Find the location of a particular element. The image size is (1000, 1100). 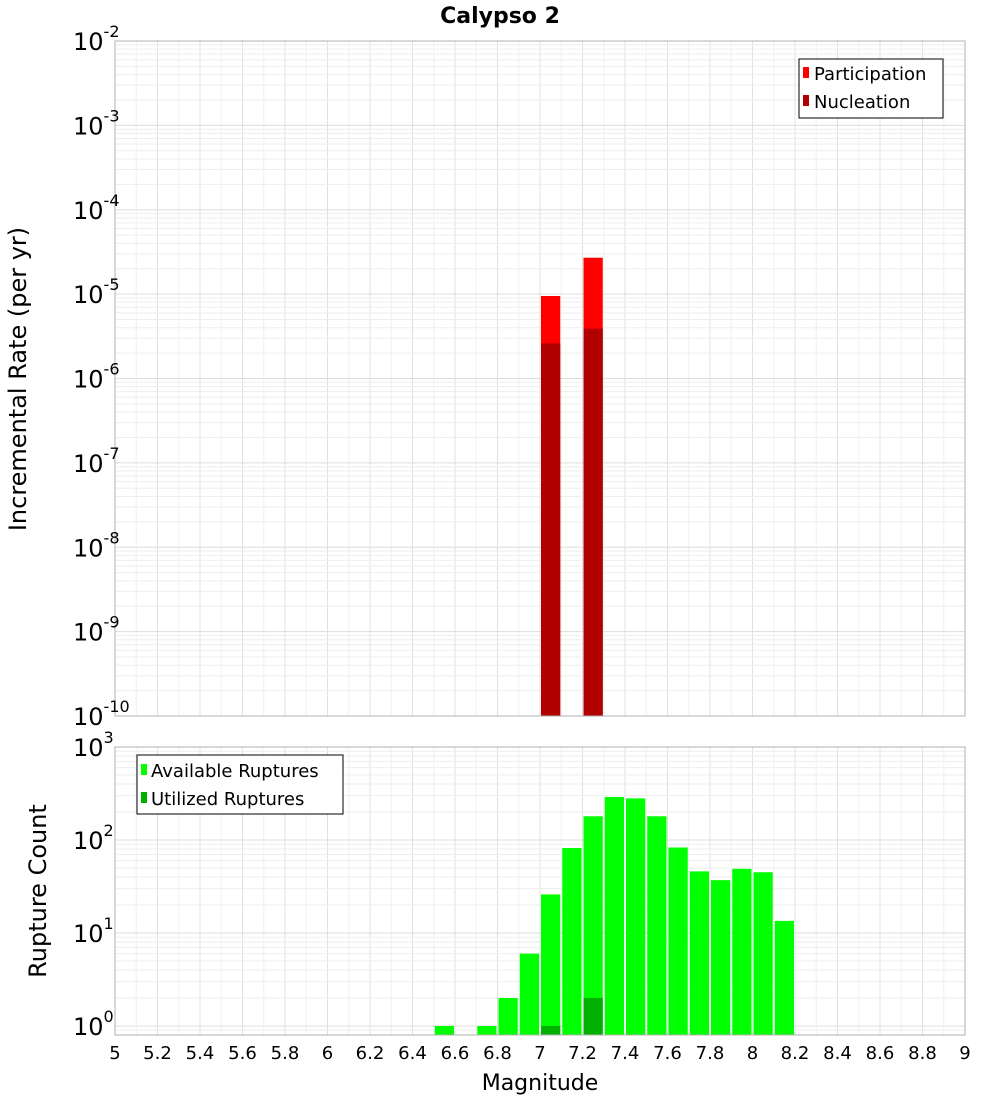

y-tick-label: 10⁻³ is located at coordinates (96, 123).